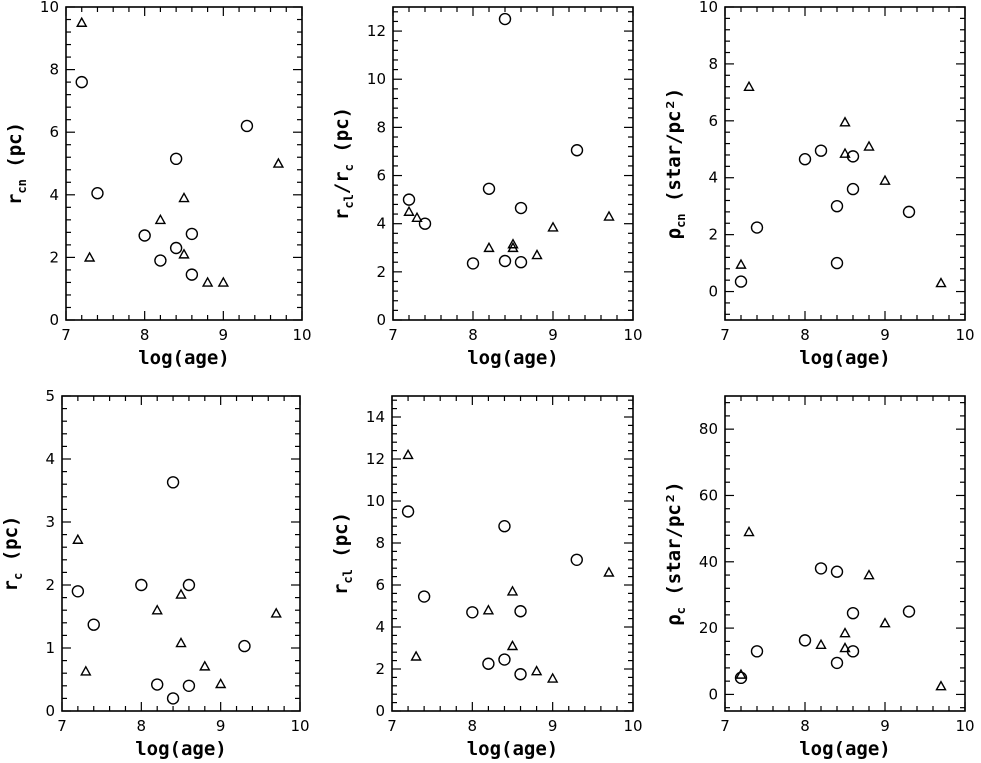 This screenshot has height=763, width=981. What do you see at coordinates (376, 31) in the screenshot?
I see `y-tick-label: 12` at bounding box center [376, 31].